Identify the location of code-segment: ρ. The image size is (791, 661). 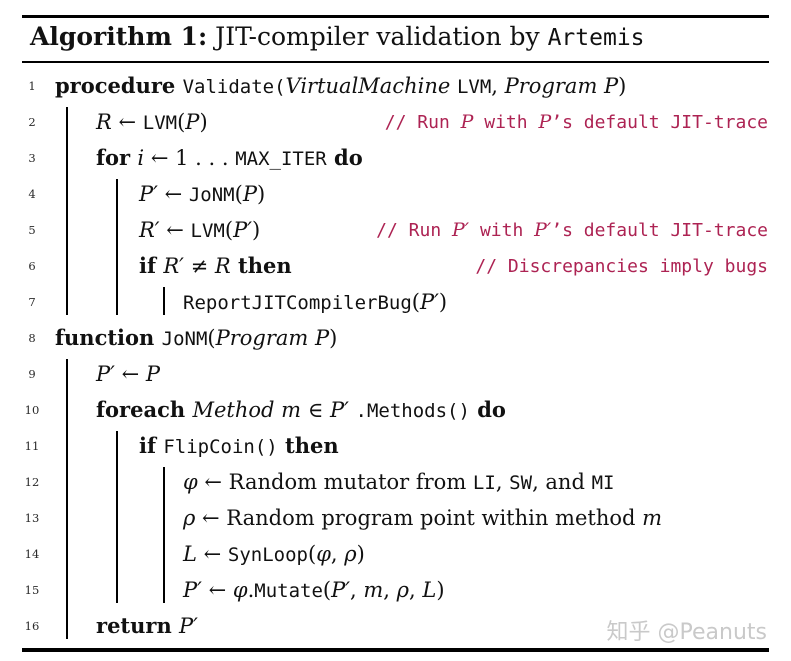
(189, 517).